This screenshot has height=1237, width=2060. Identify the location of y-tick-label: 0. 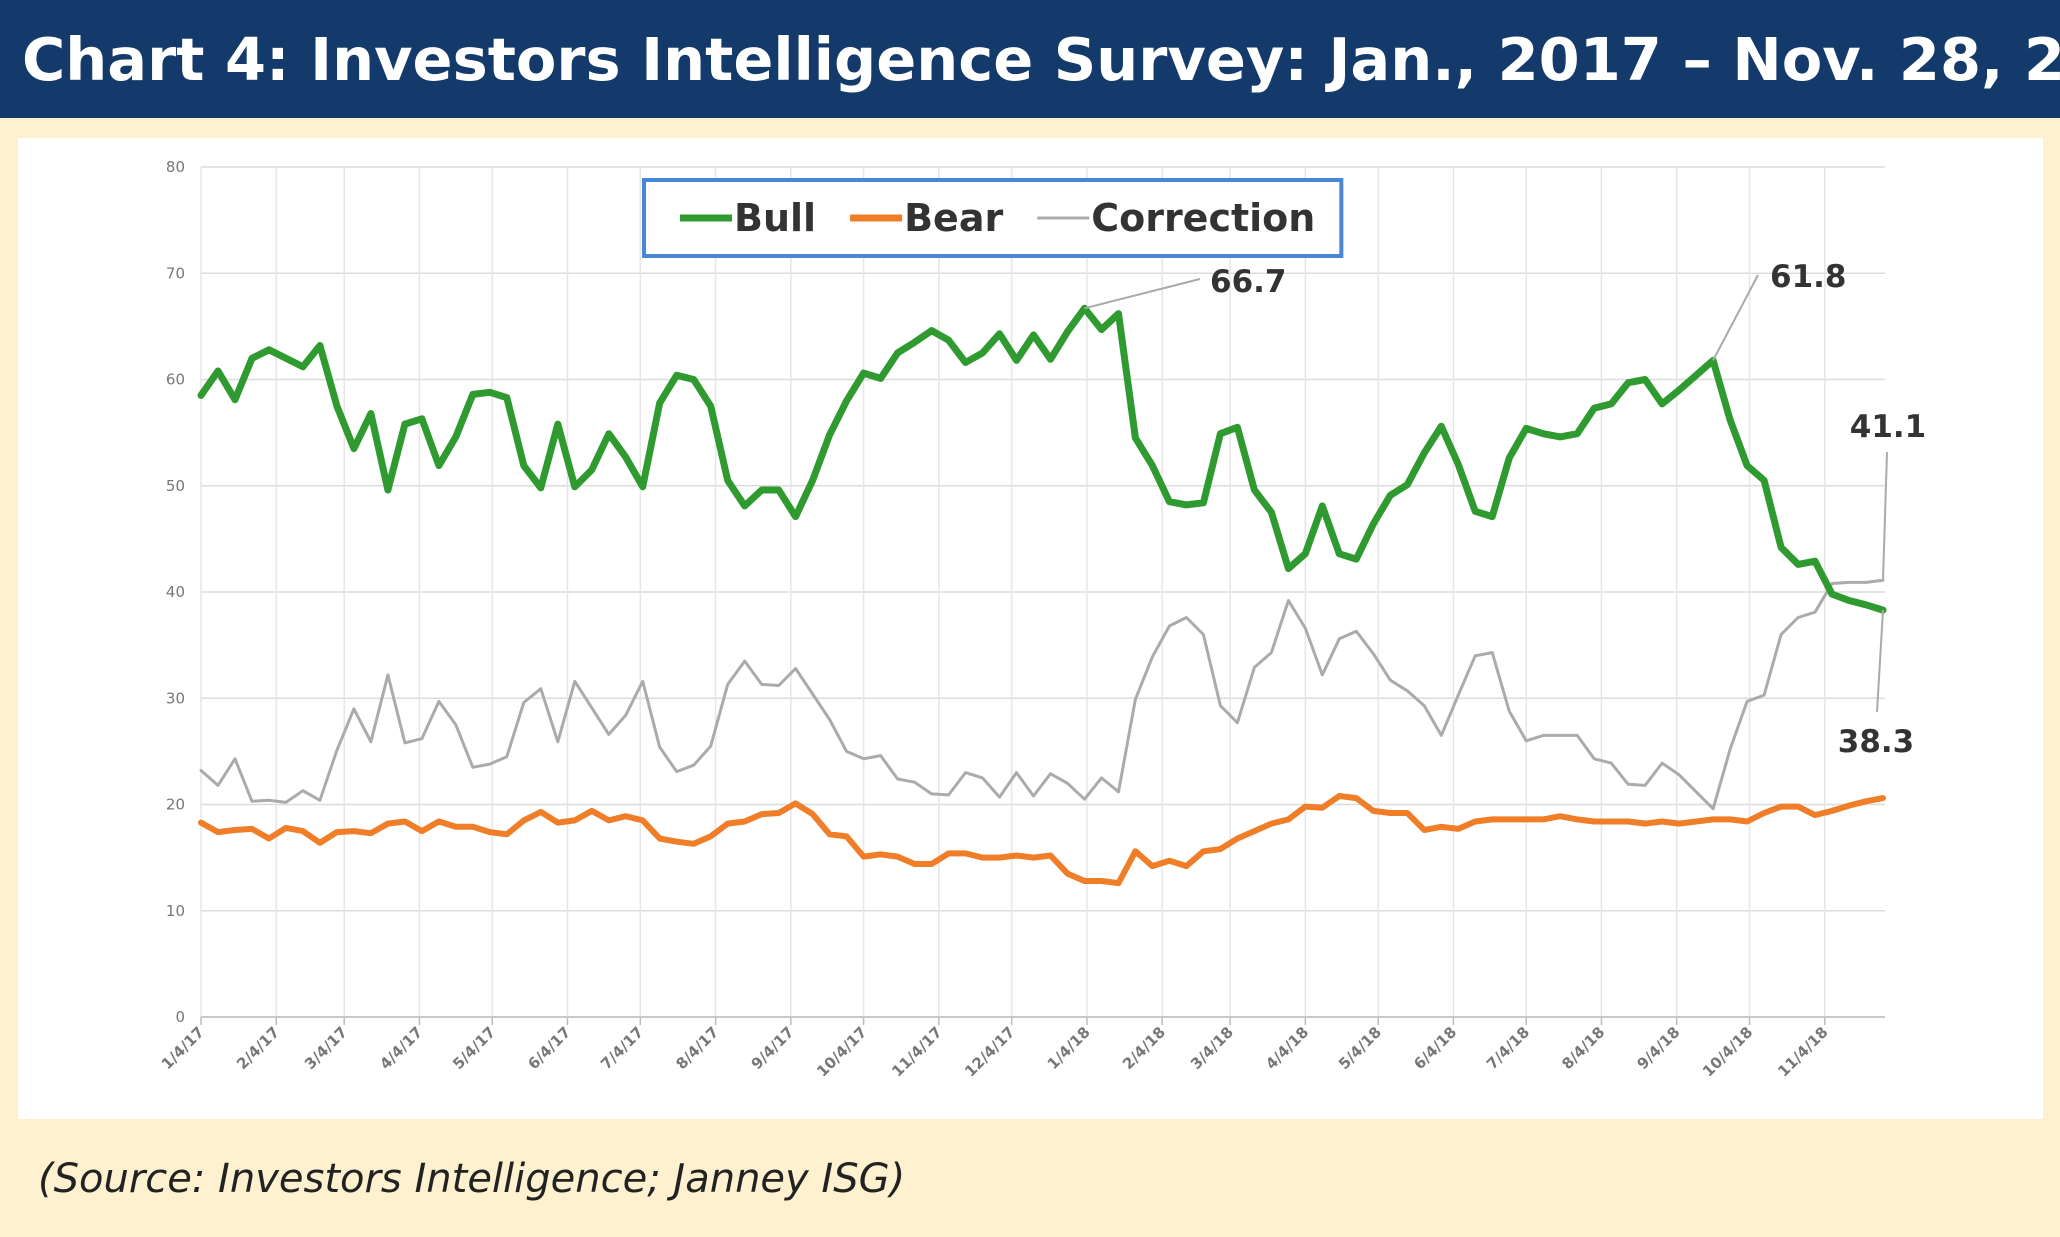
(180, 1017).